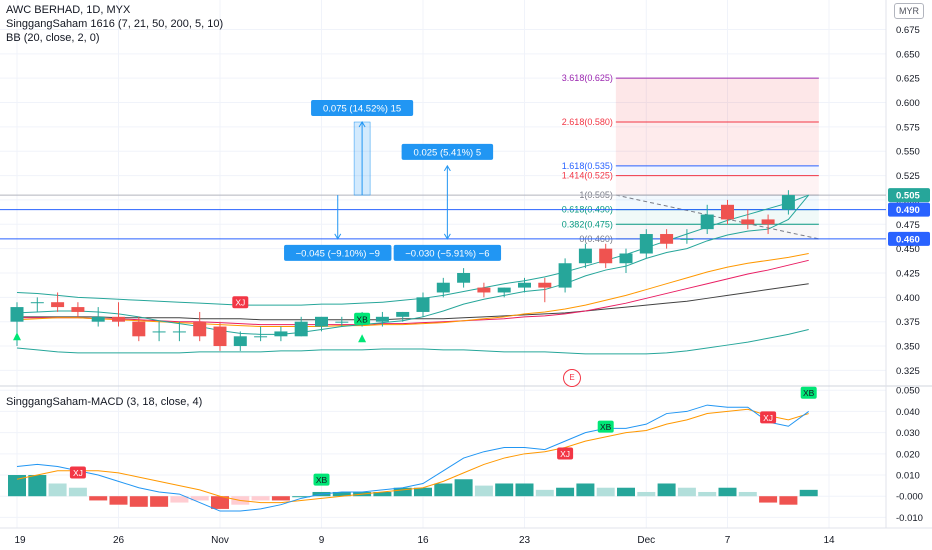  I want to click on fib-level-label: 3.618(0.625), so click(587, 78).